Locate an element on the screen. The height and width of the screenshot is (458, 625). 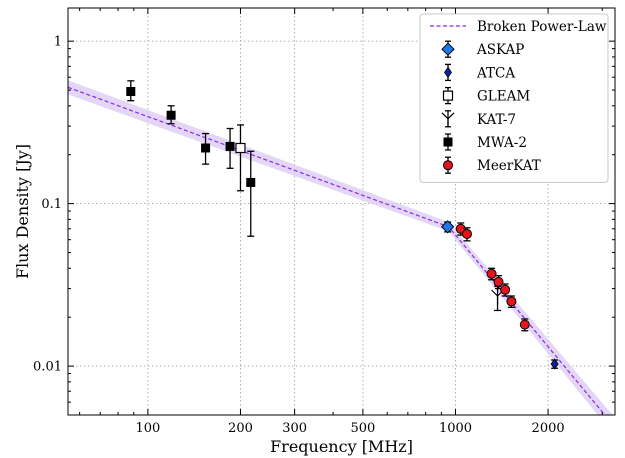
legend-label: ASKAP is located at coordinates (500, 50).